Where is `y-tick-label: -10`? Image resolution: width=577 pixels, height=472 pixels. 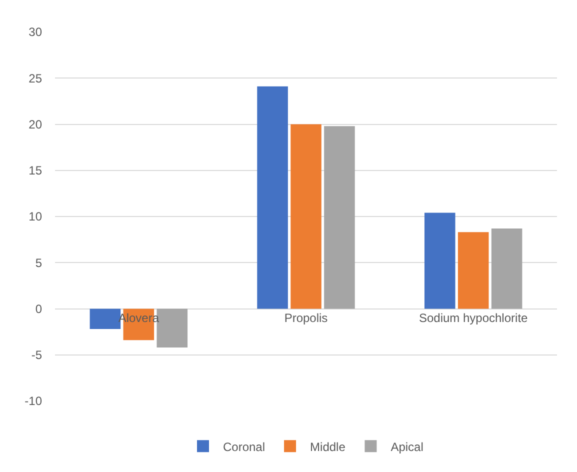 y-tick-label: -10 is located at coordinates (33, 401).